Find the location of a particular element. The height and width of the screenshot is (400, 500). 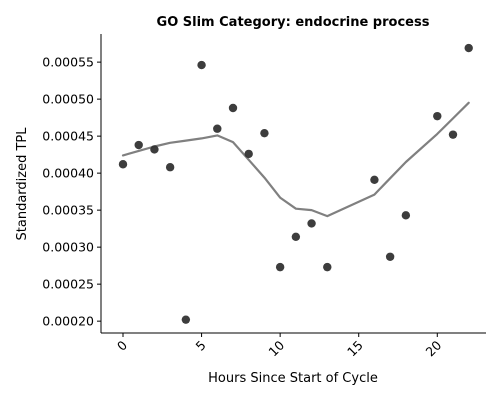

x-tick-label: 0 is located at coordinates (122, 345).